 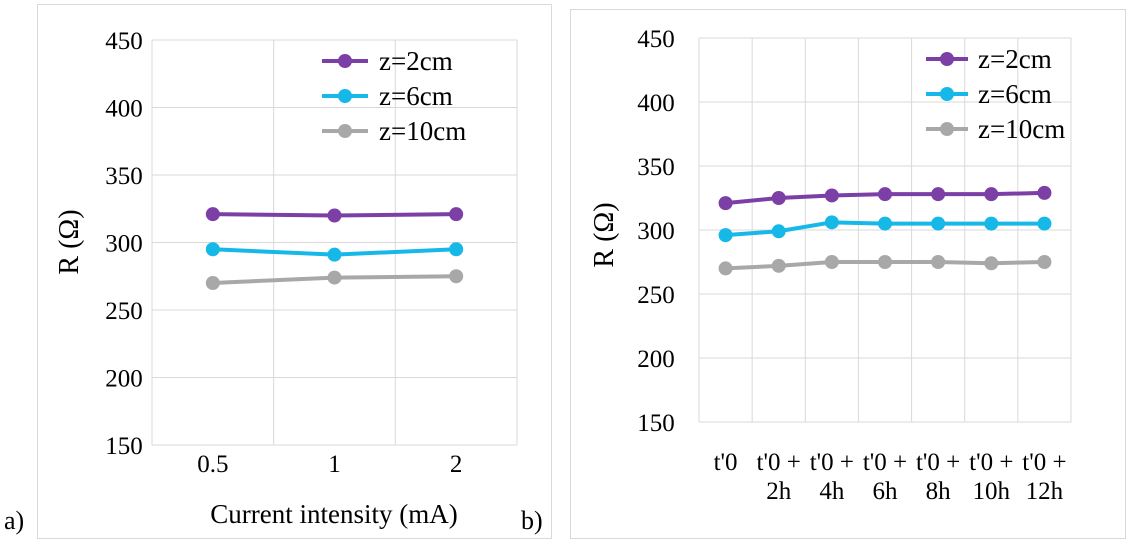 I want to click on x-tick-label-a: 0.5, so click(x=212, y=464).